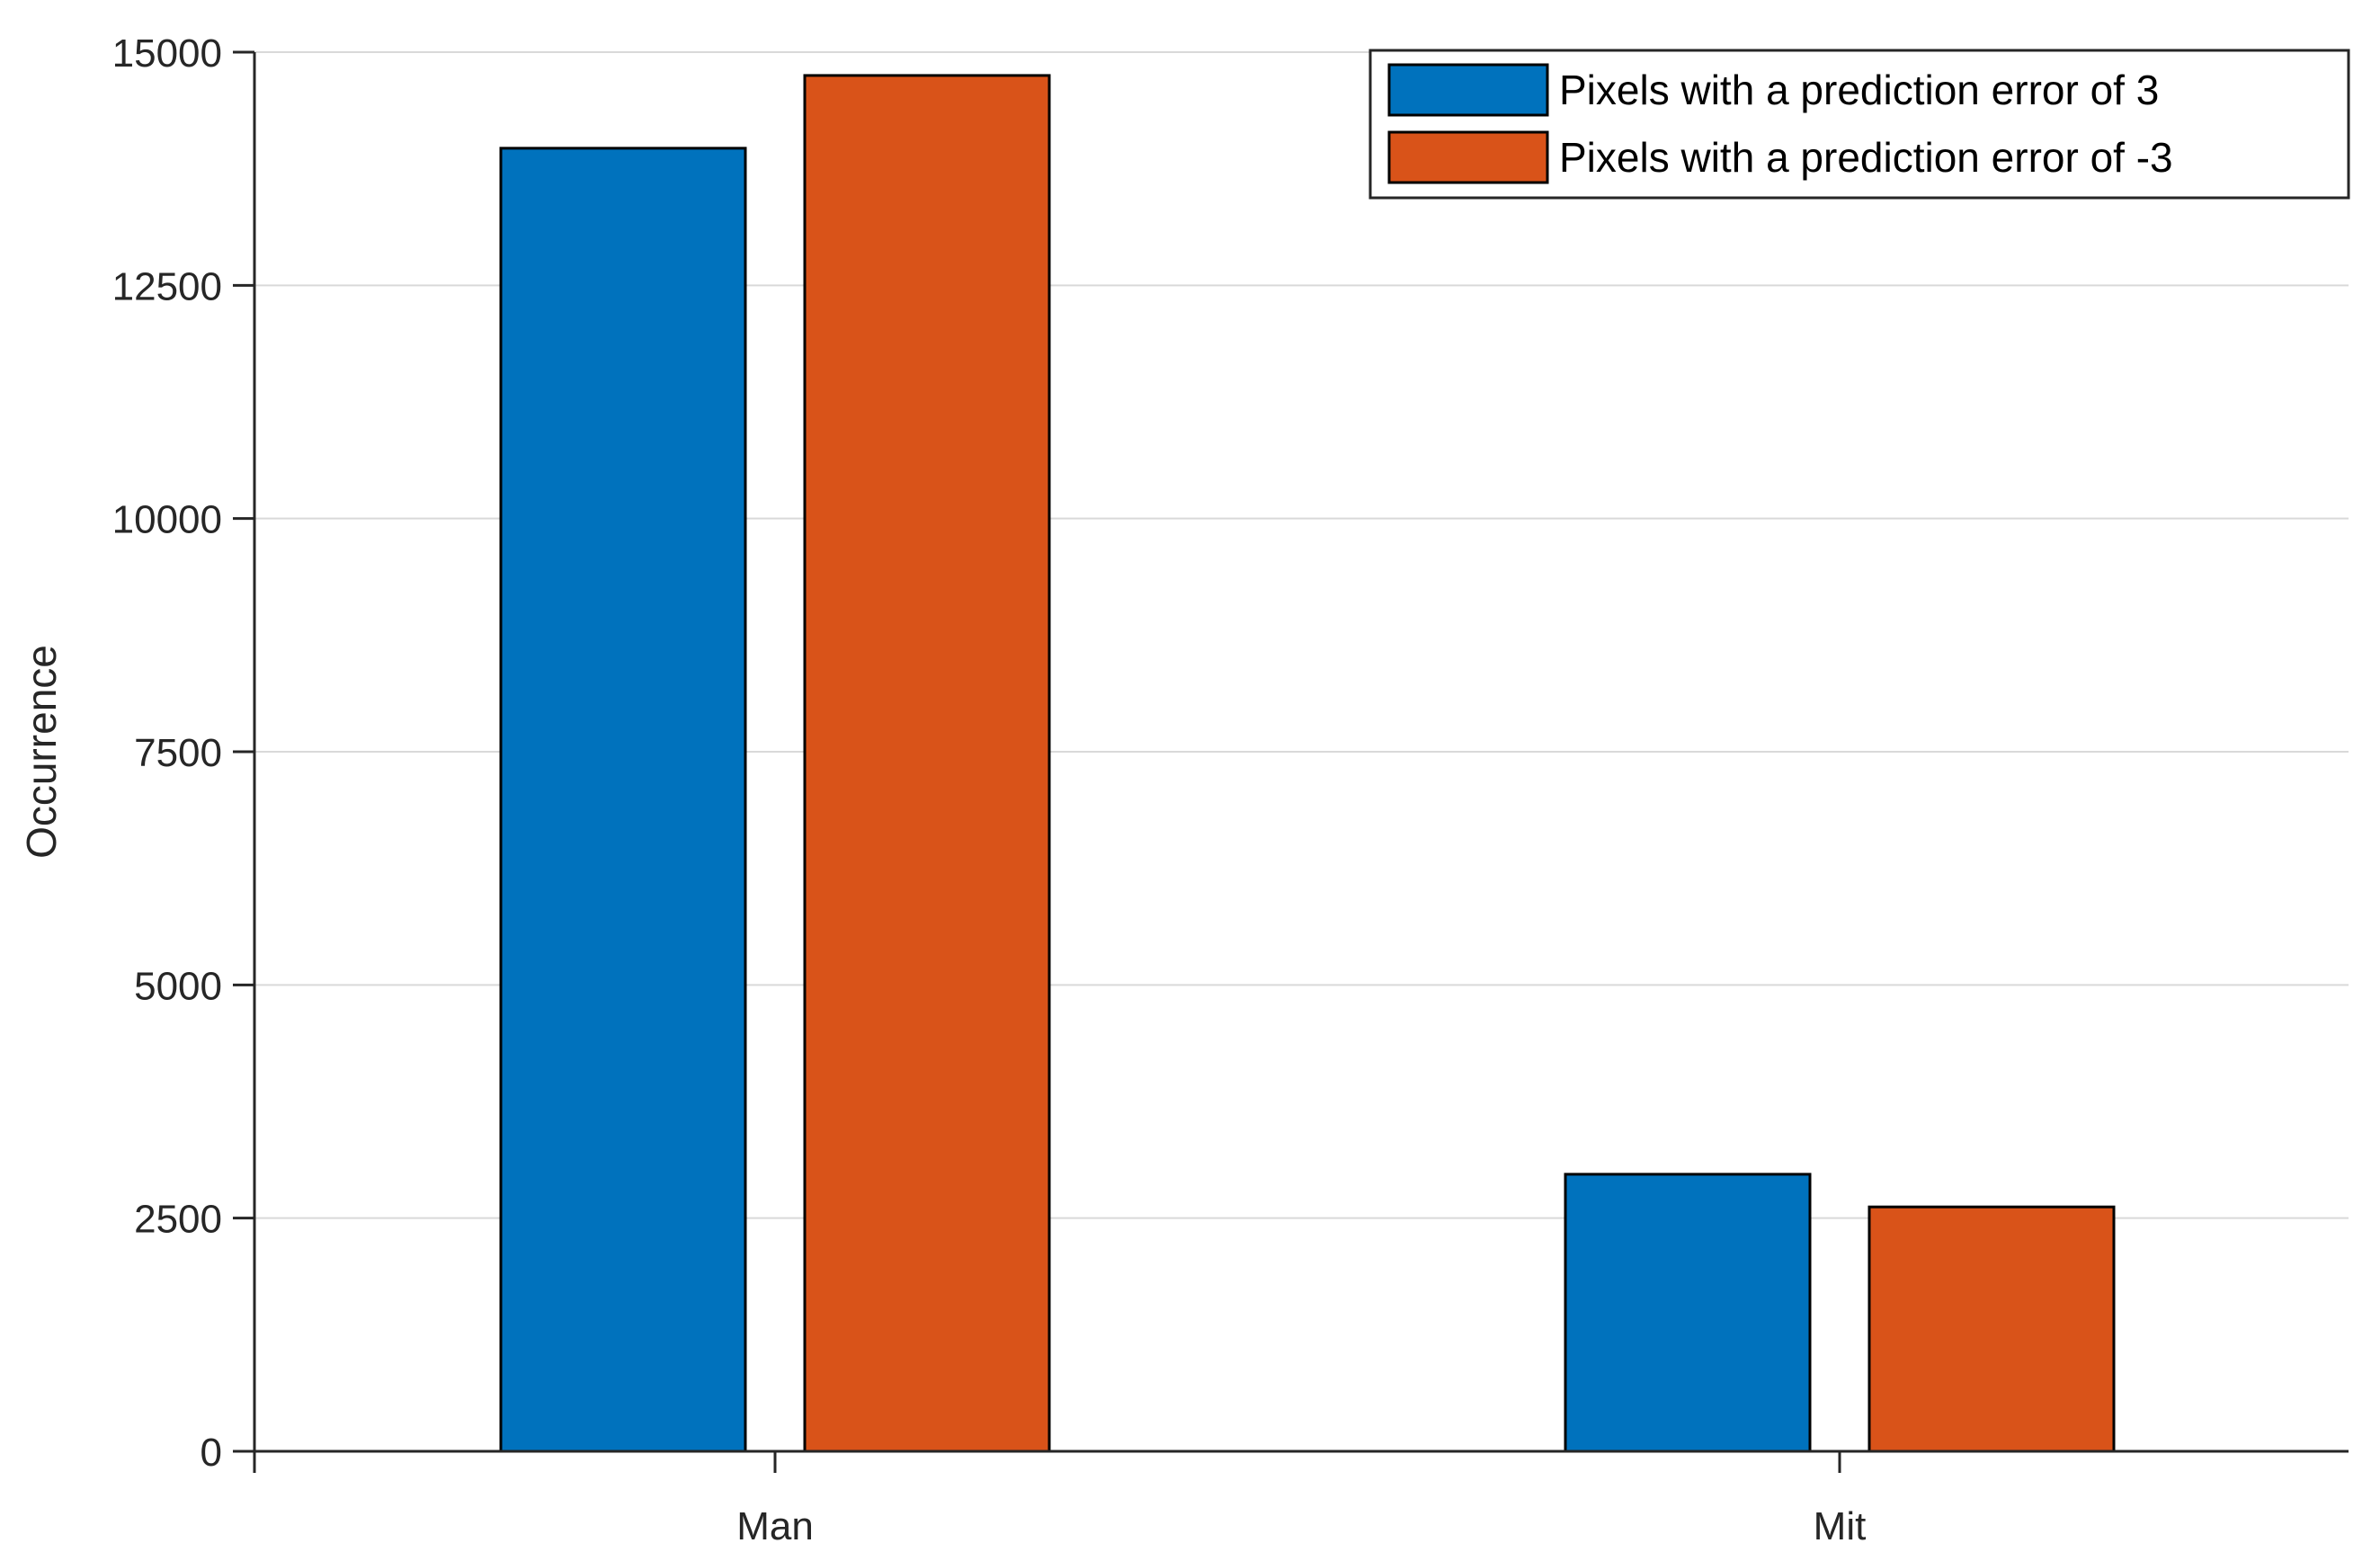 The width and height of the screenshot is (2380, 1561). What do you see at coordinates (1841, 1526) in the screenshot?
I see `x-tick-label-mit: Mit` at bounding box center [1841, 1526].